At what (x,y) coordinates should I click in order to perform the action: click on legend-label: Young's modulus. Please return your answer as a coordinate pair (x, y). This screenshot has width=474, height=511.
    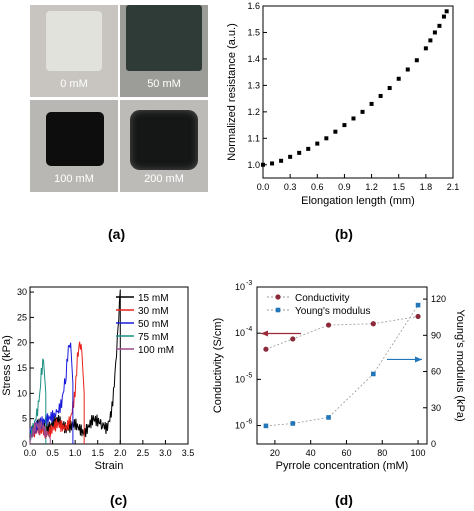
    Looking at the image, I should click on (332, 311).